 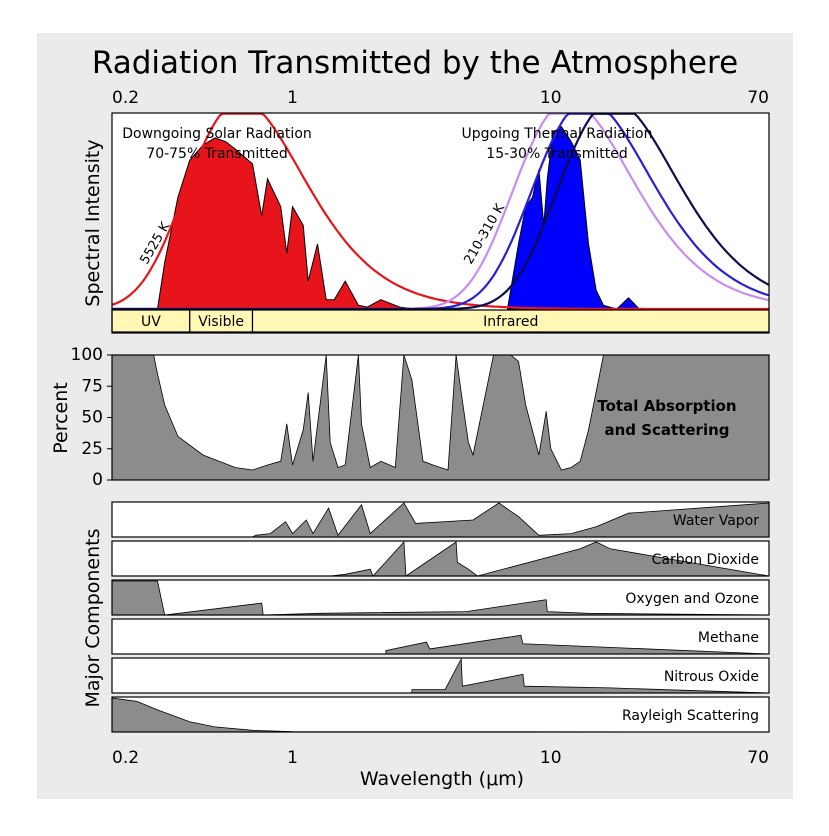 What do you see at coordinates (666, 406) in the screenshot?
I see `total-label-line1: Total Absorption` at bounding box center [666, 406].